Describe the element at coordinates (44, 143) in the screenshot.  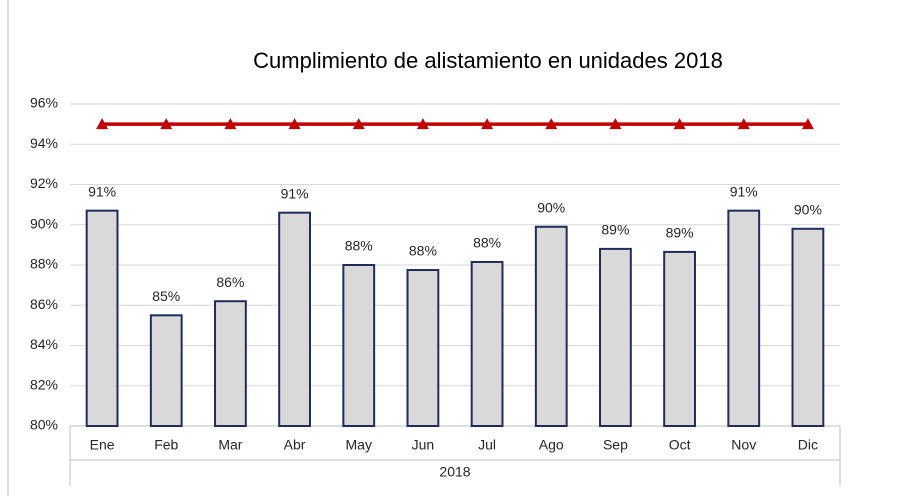
I see `y-tick-label: 94%` at that location.